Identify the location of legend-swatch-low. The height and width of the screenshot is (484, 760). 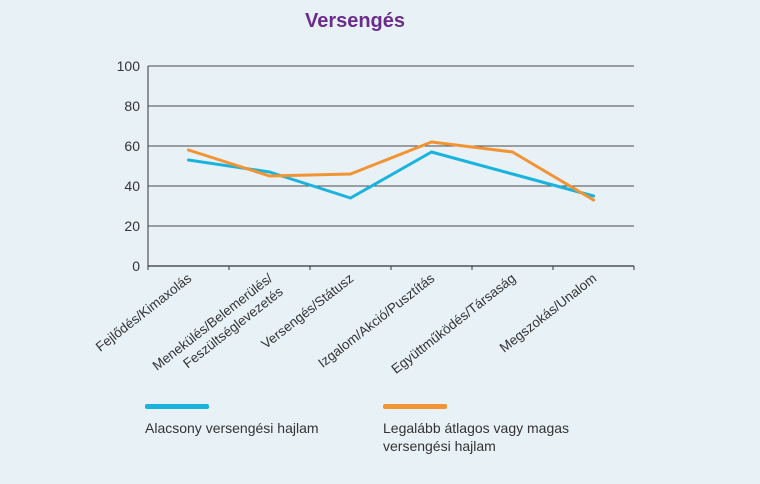
(177, 406).